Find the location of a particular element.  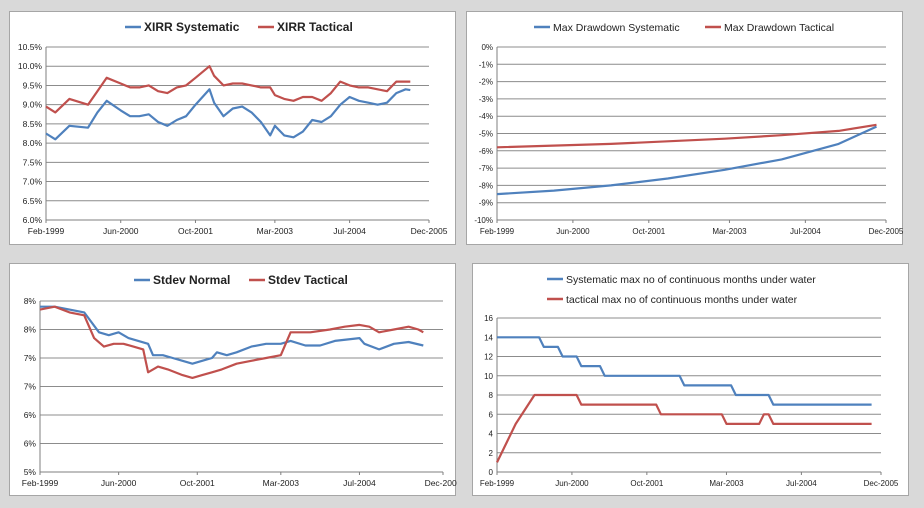

y-tick-label: 8.0% is located at coordinates (33, 143).